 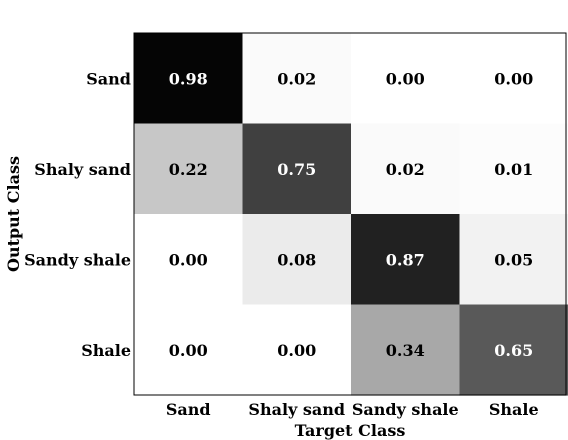 I want to click on x-tick-labels: Sand Shaly sand Sandy shale Shale, so click(x=352, y=409).